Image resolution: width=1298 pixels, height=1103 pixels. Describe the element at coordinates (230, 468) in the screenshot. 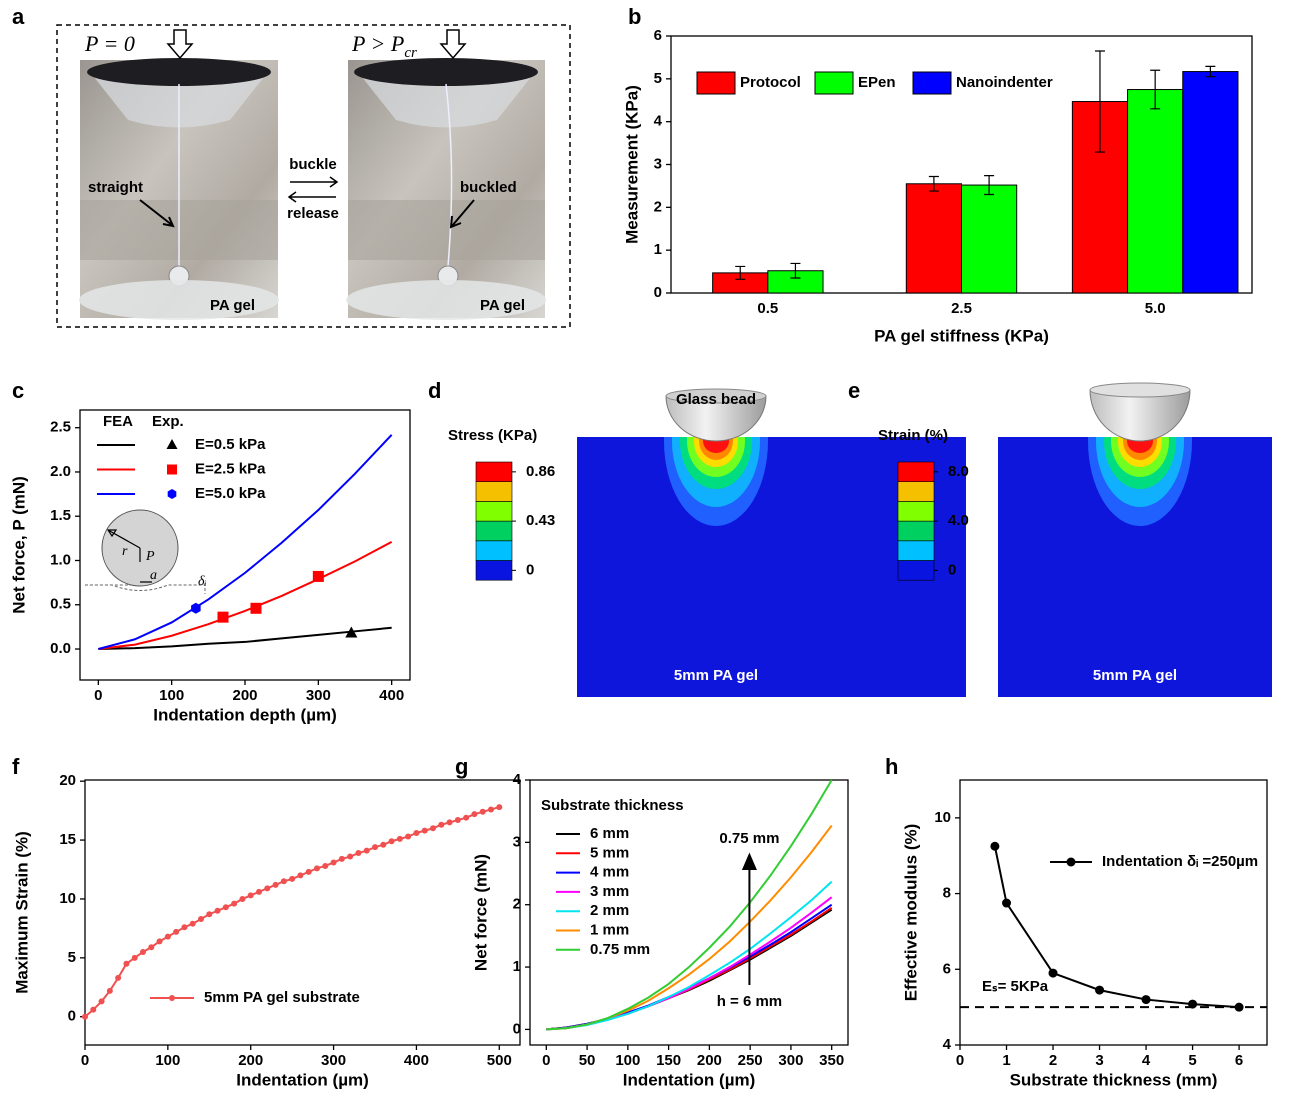

I see `legend-label: E=2.5 kPa` at that location.